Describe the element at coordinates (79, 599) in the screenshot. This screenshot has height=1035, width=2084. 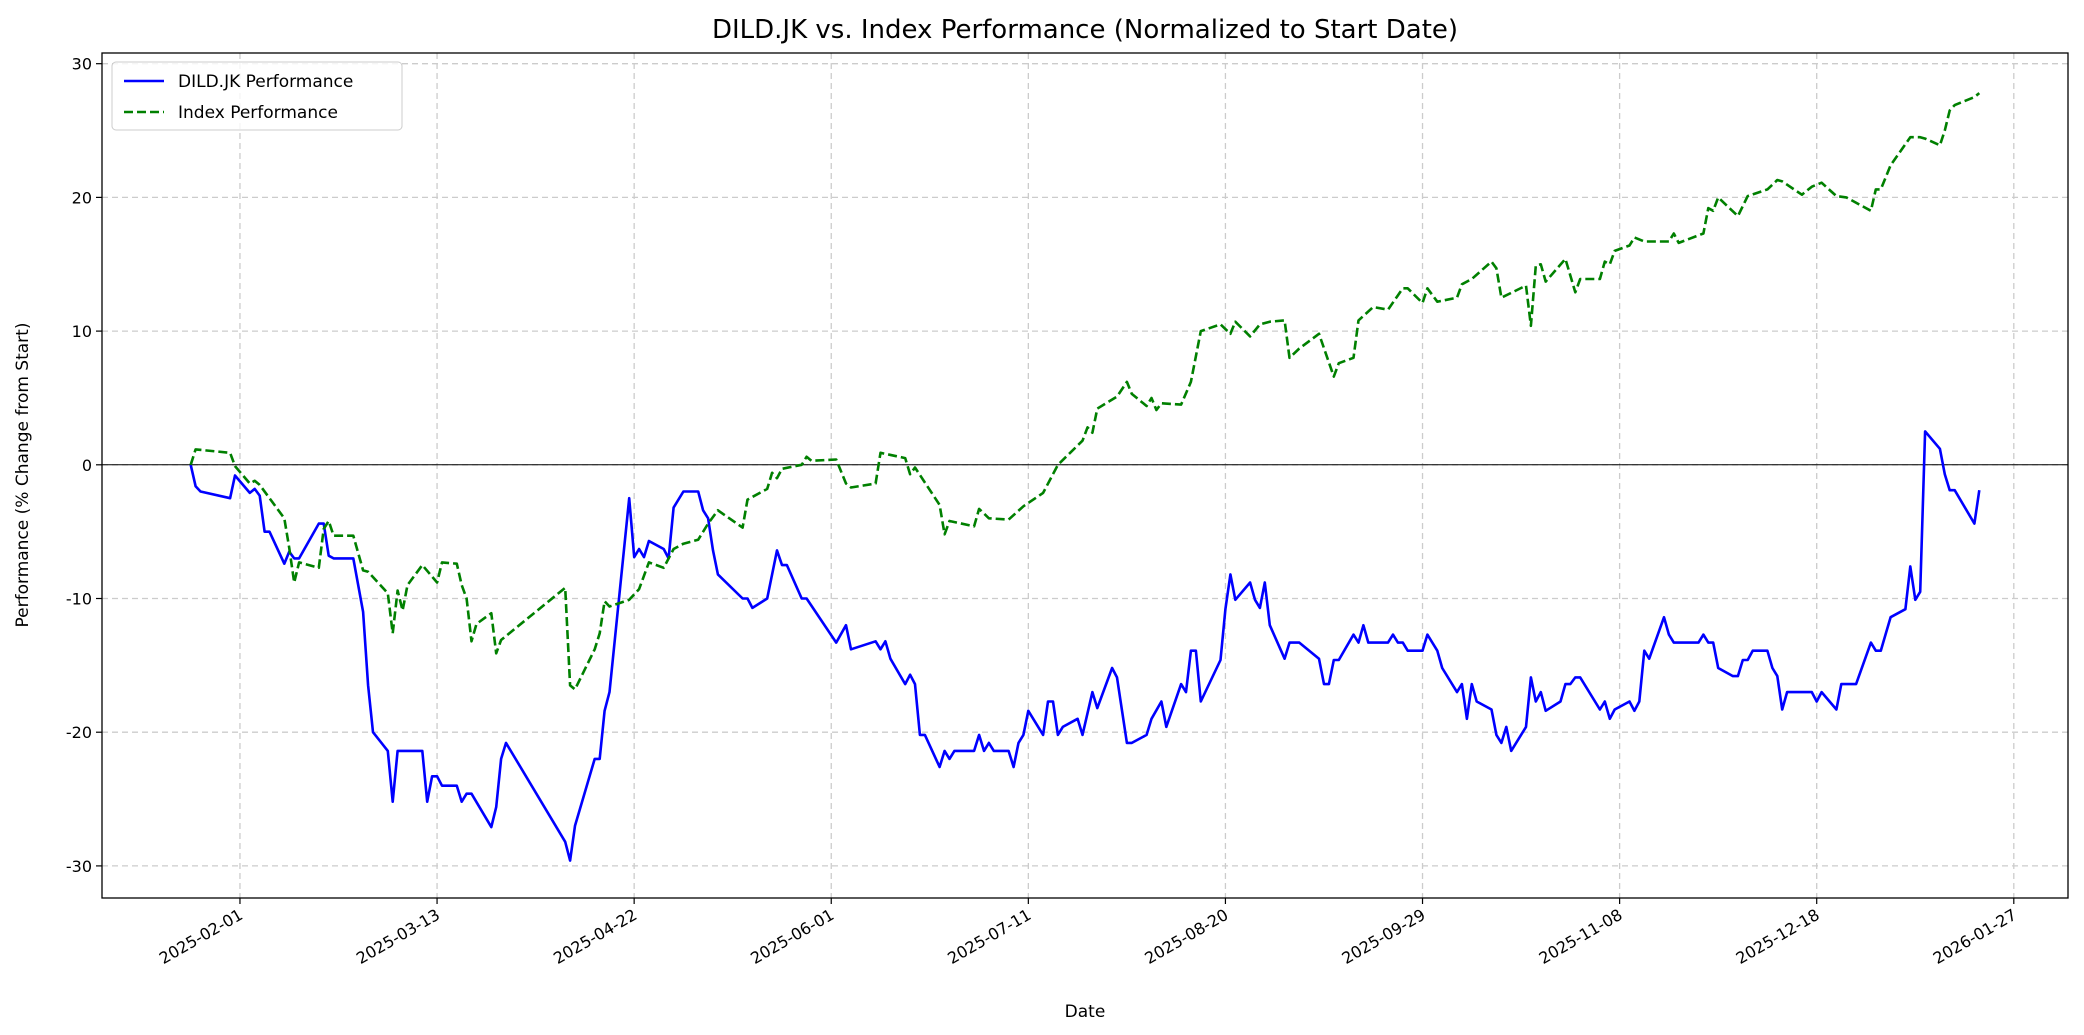
I see `y-tick-label: -10` at that location.